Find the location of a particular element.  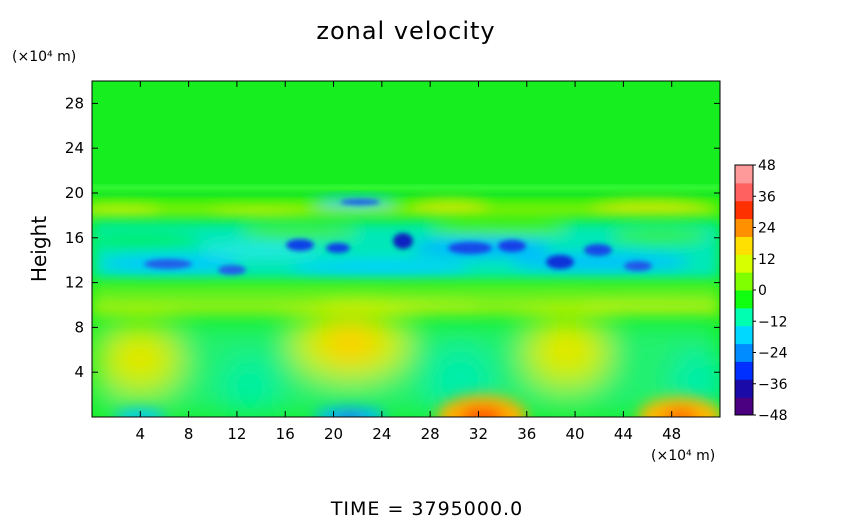

time-label: TIME = 3795000.0 is located at coordinates (426, 508).